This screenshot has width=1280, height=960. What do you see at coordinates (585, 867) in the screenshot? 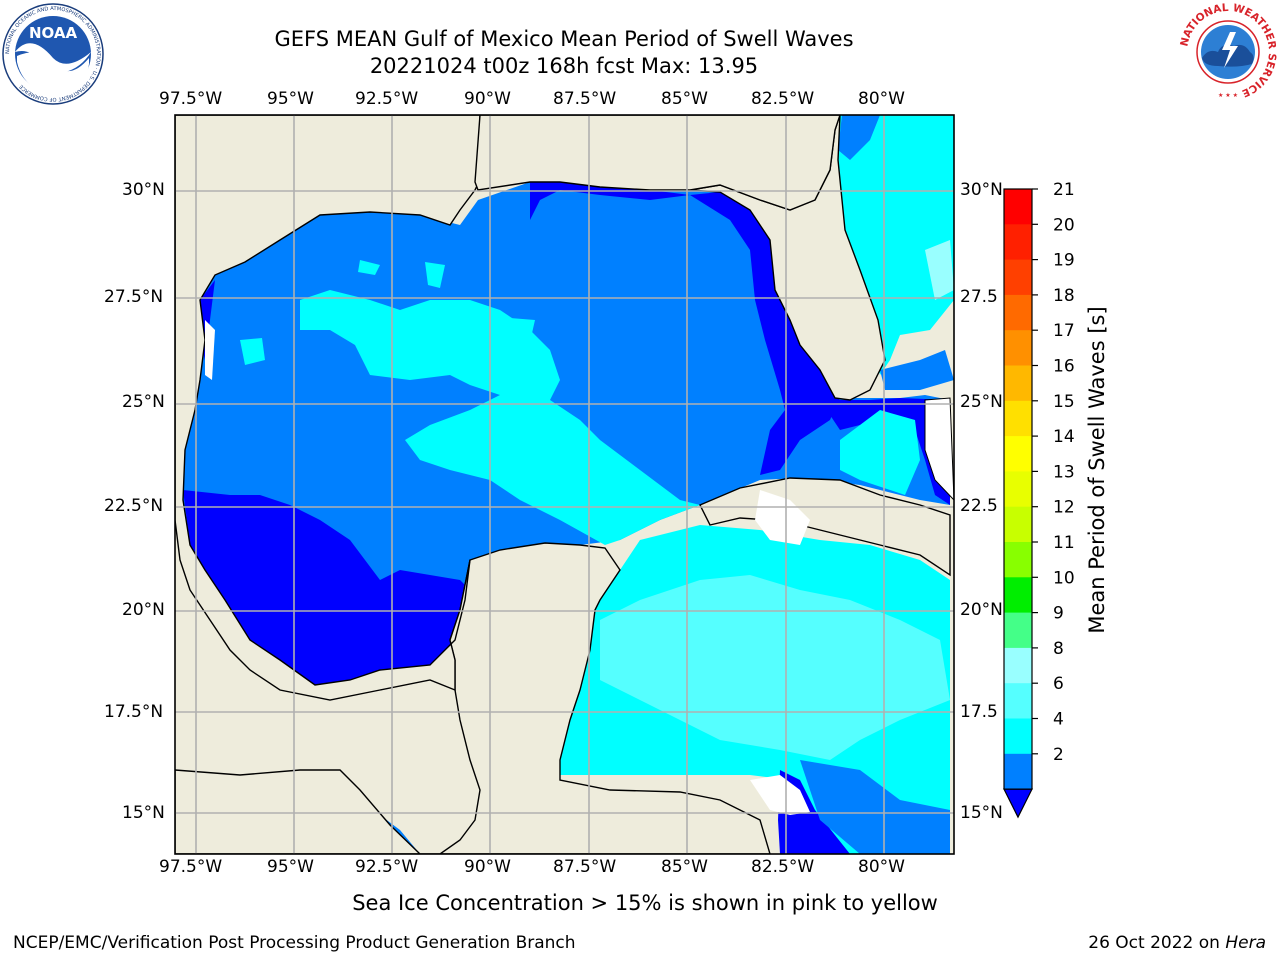
I see `lon-label-bottom: 87.5°W` at bounding box center [585, 867].